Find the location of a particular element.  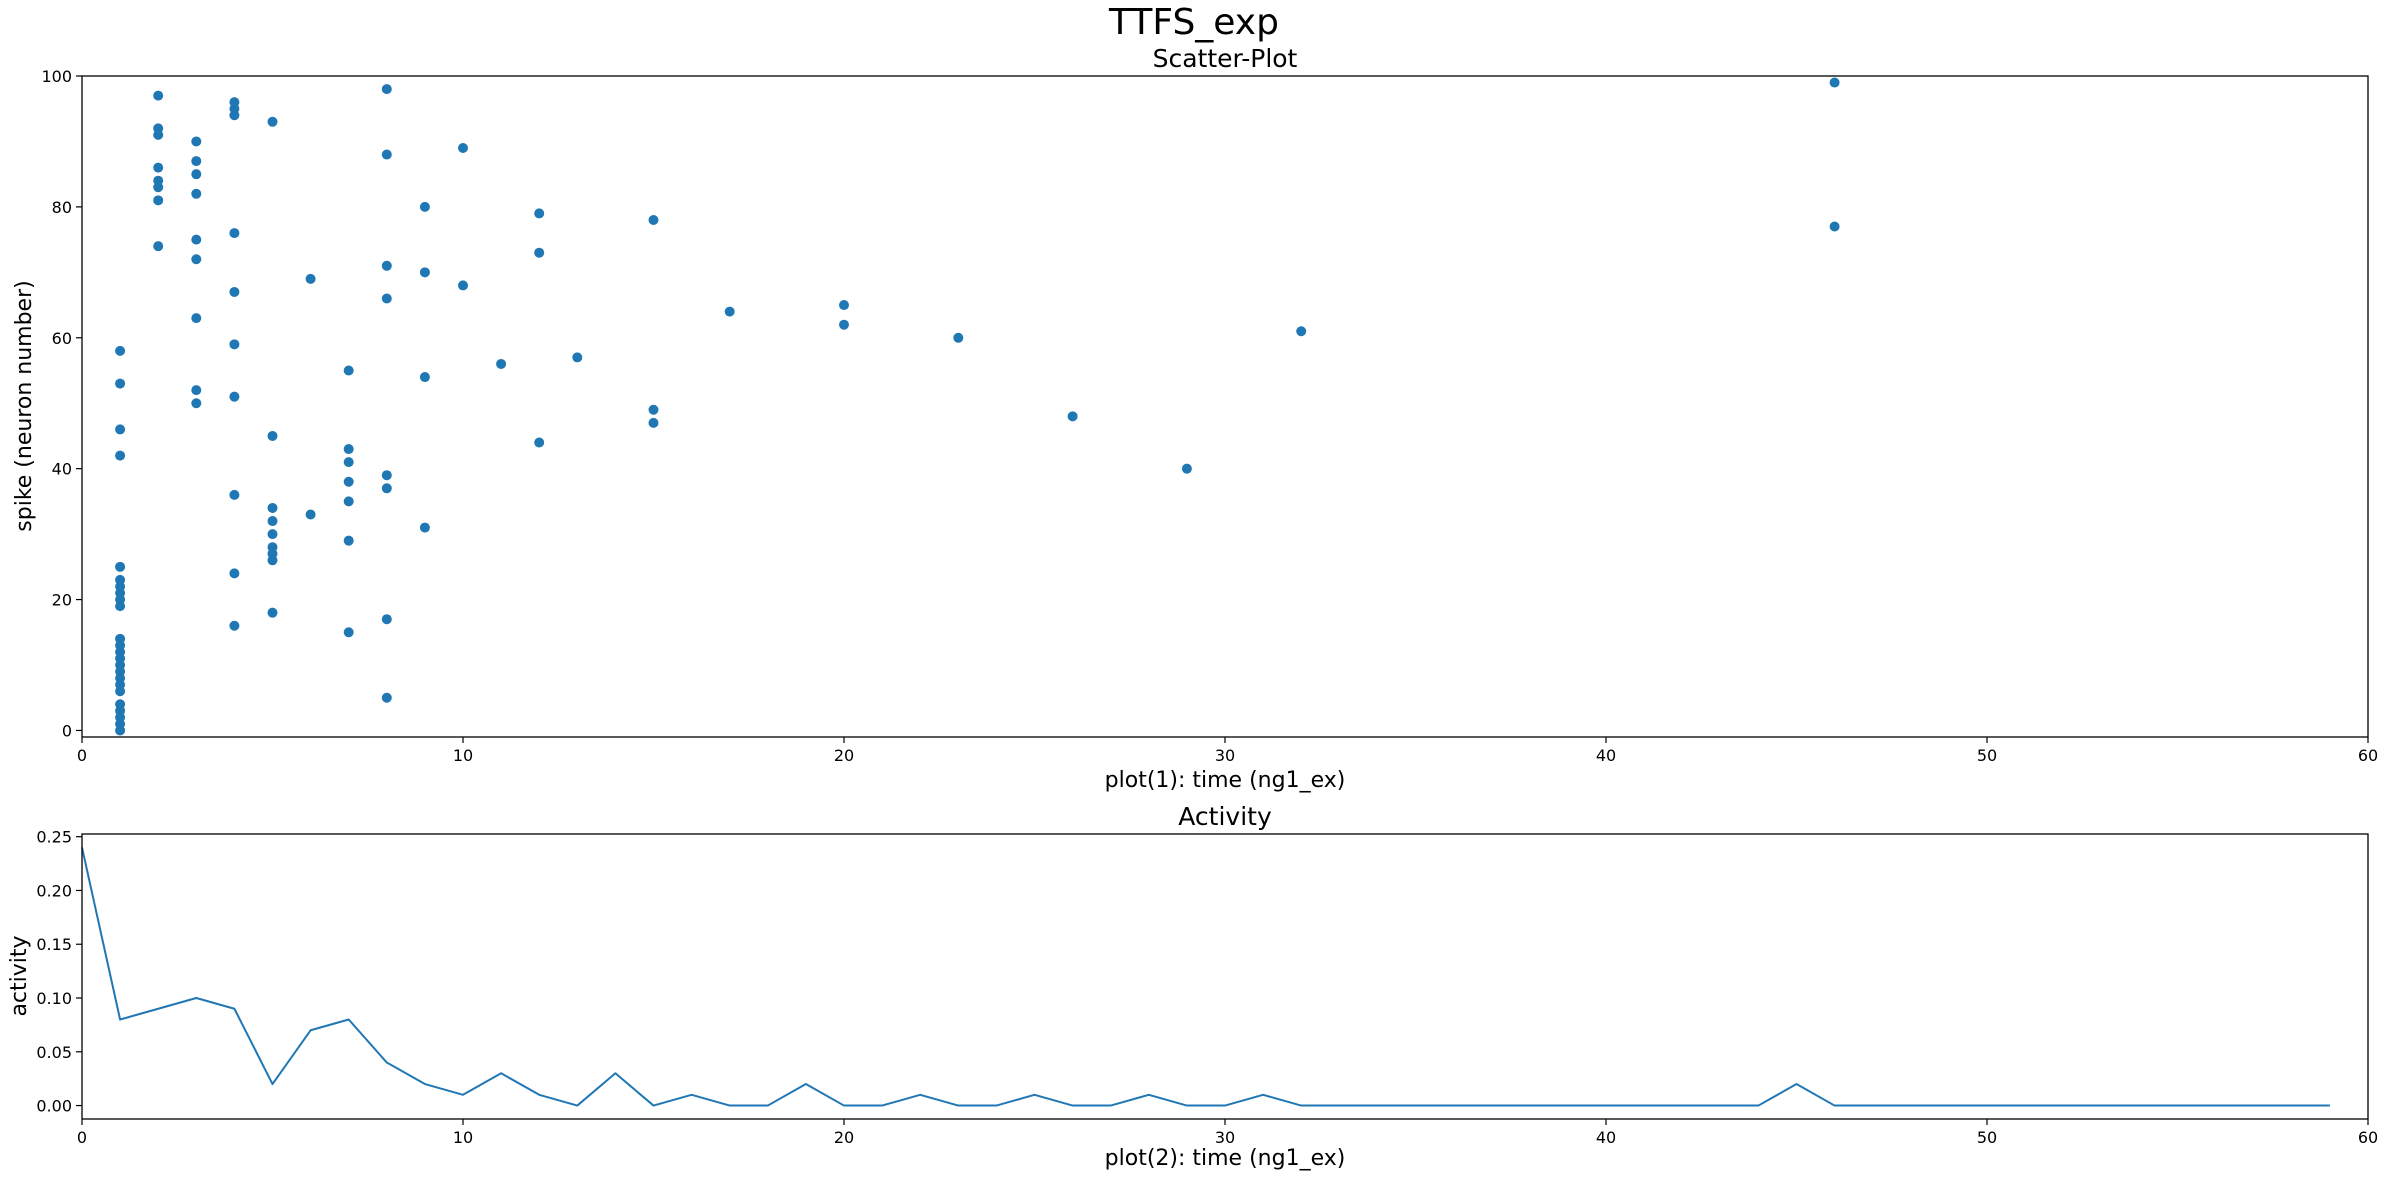

activity-x-tick-label: 30 is located at coordinates (1225, 1137).